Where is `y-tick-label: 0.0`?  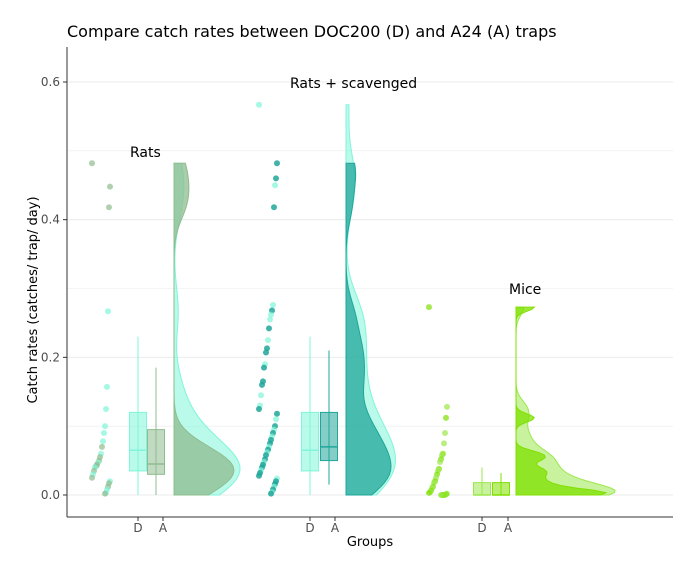 y-tick-label: 0.0 is located at coordinates (50, 495).